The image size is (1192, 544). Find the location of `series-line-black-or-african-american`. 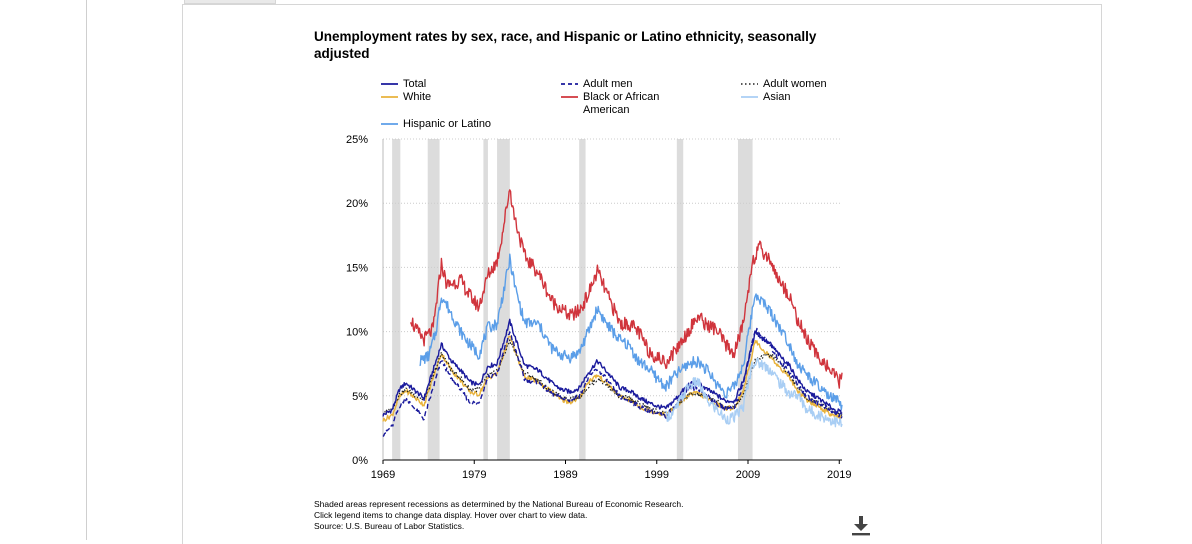

series-line-black-or-african-american is located at coordinates (626, 289).